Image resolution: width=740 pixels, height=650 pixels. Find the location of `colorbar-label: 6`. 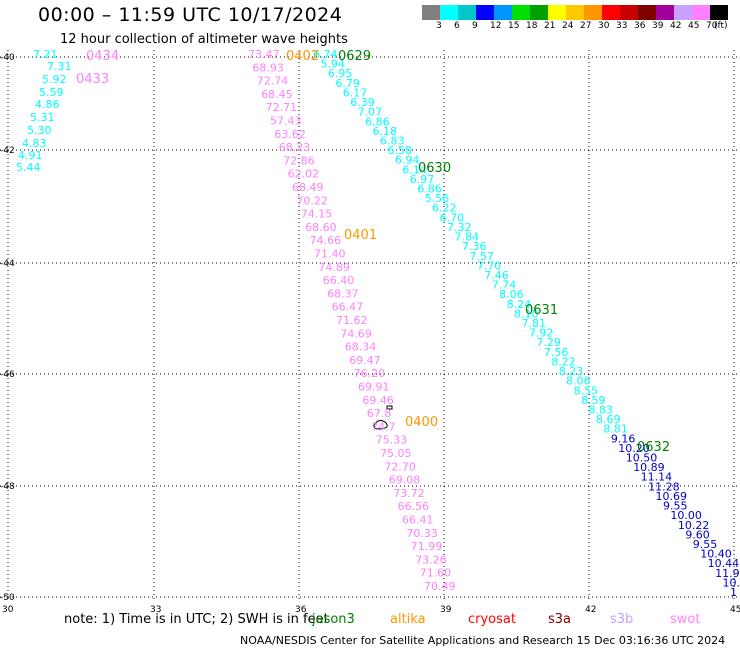

colorbar-label: 6 is located at coordinates (457, 26).